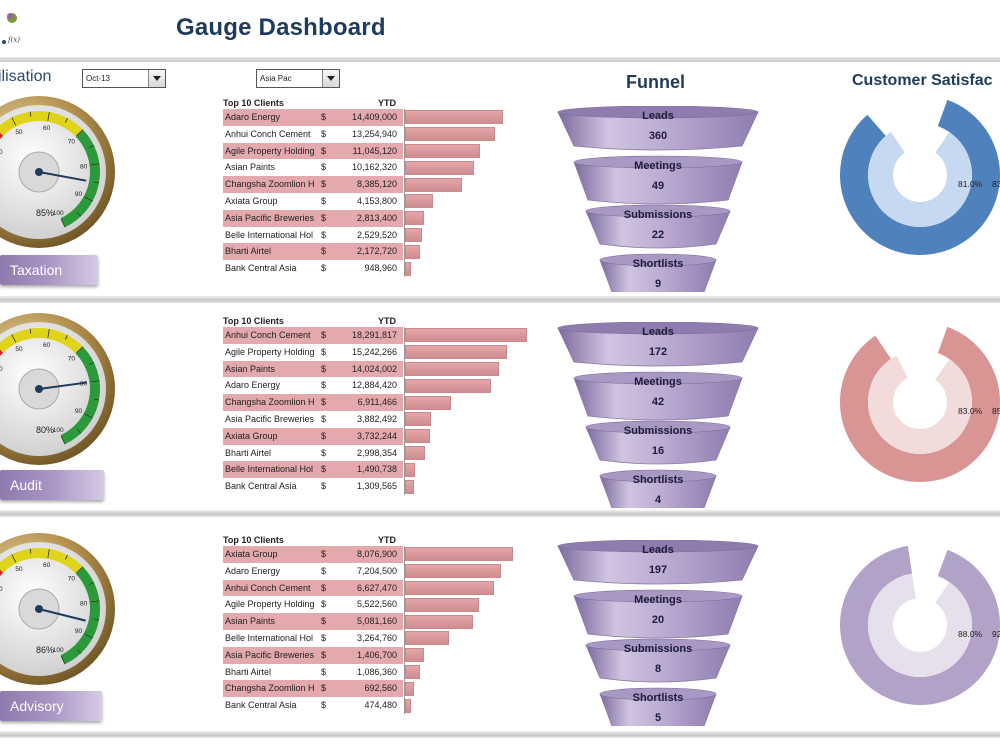  What do you see at coordinates (270, 688) in the screenshot?
I see `client-name: Changsha Zoomlion H` at bounding box center [270, 688].